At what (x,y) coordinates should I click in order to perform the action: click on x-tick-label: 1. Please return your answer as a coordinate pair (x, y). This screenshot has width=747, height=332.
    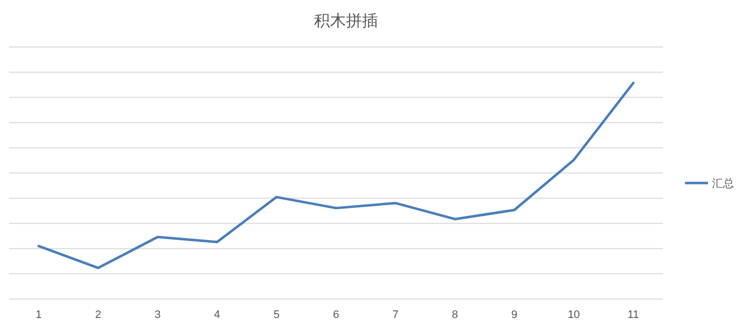
    Looking at the image, I should click on (39, 315).